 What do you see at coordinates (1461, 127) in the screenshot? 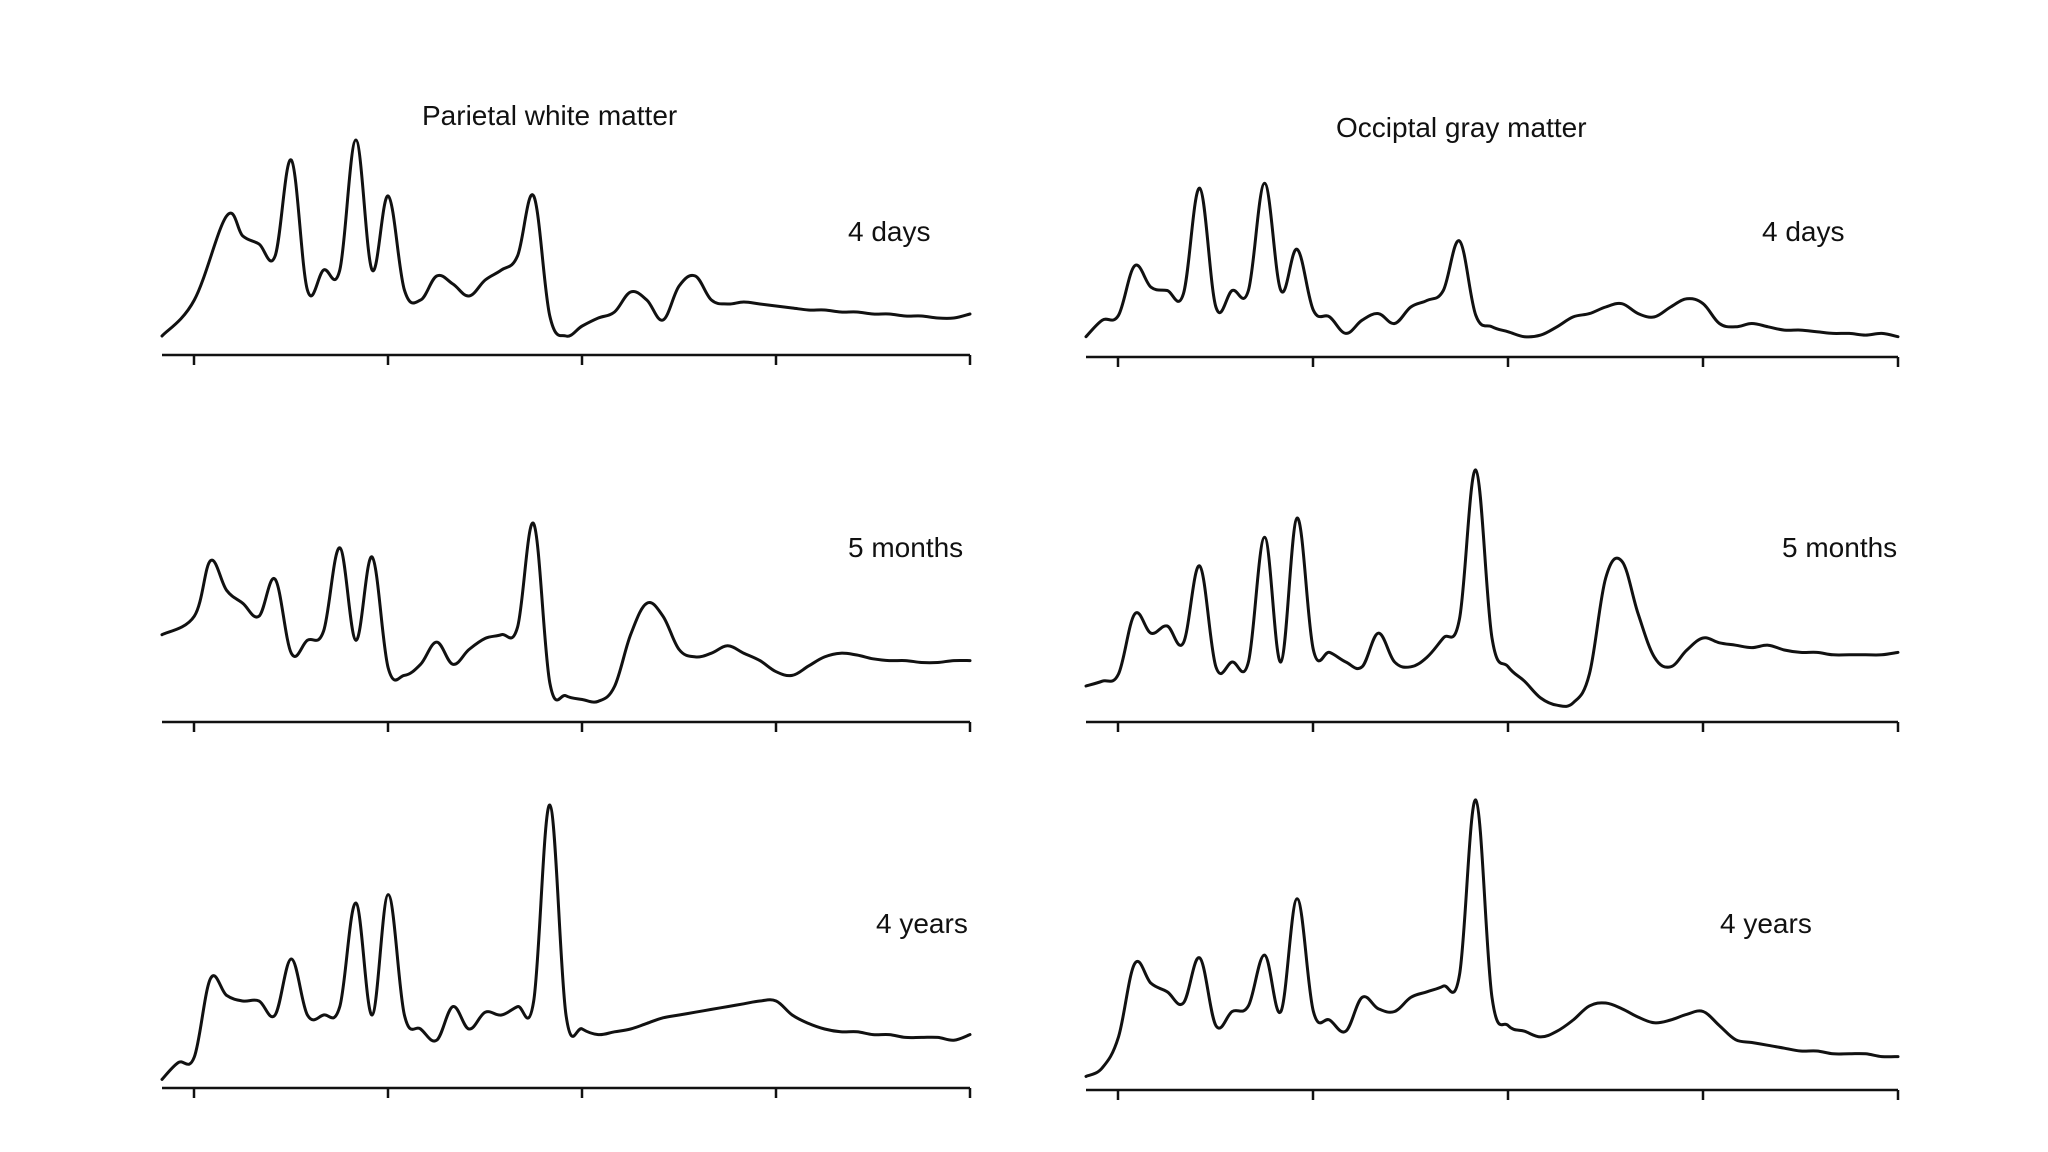
I see `column-title-right: Occiptal gray matter` at bounding box center [1461, 127].